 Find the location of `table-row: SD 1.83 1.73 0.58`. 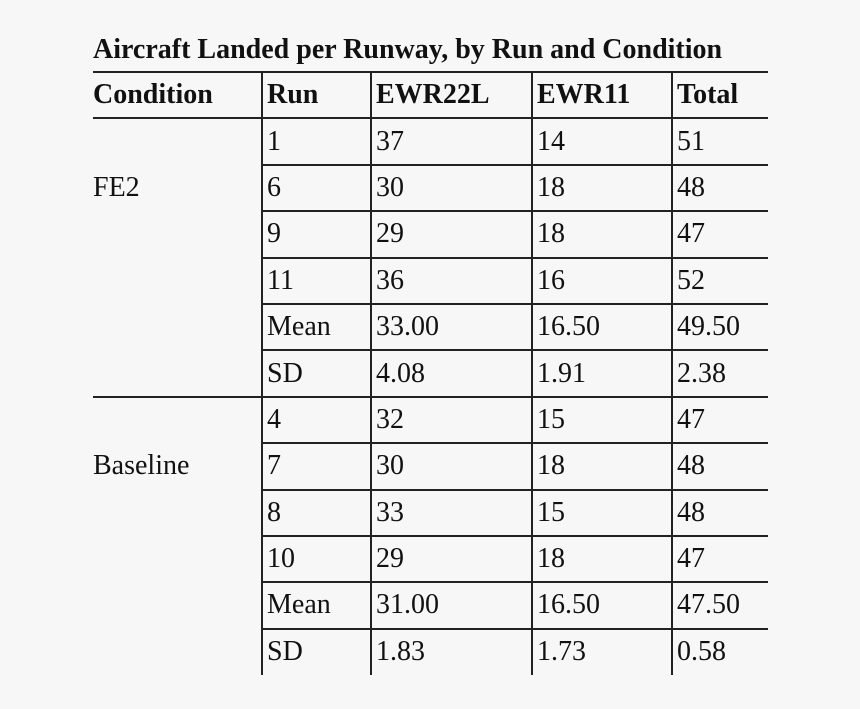

table-row: SD 1.83 1.73 0.58 is located at coordinates (430, 652).